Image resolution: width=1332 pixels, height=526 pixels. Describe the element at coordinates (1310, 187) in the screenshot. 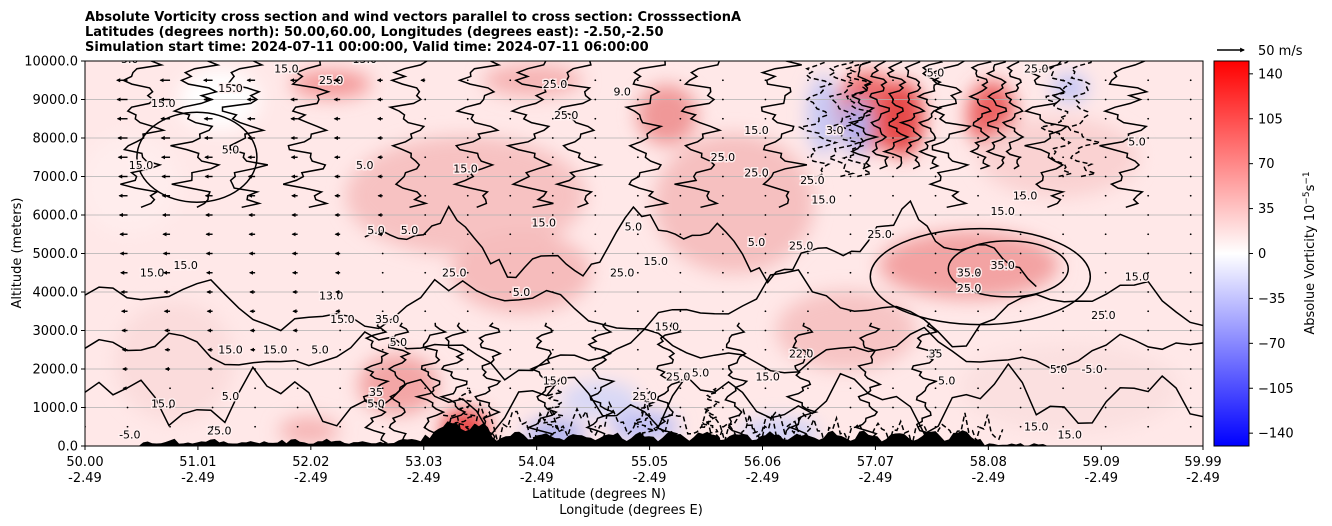

I see `colorbar-label-unit: s` at that location.